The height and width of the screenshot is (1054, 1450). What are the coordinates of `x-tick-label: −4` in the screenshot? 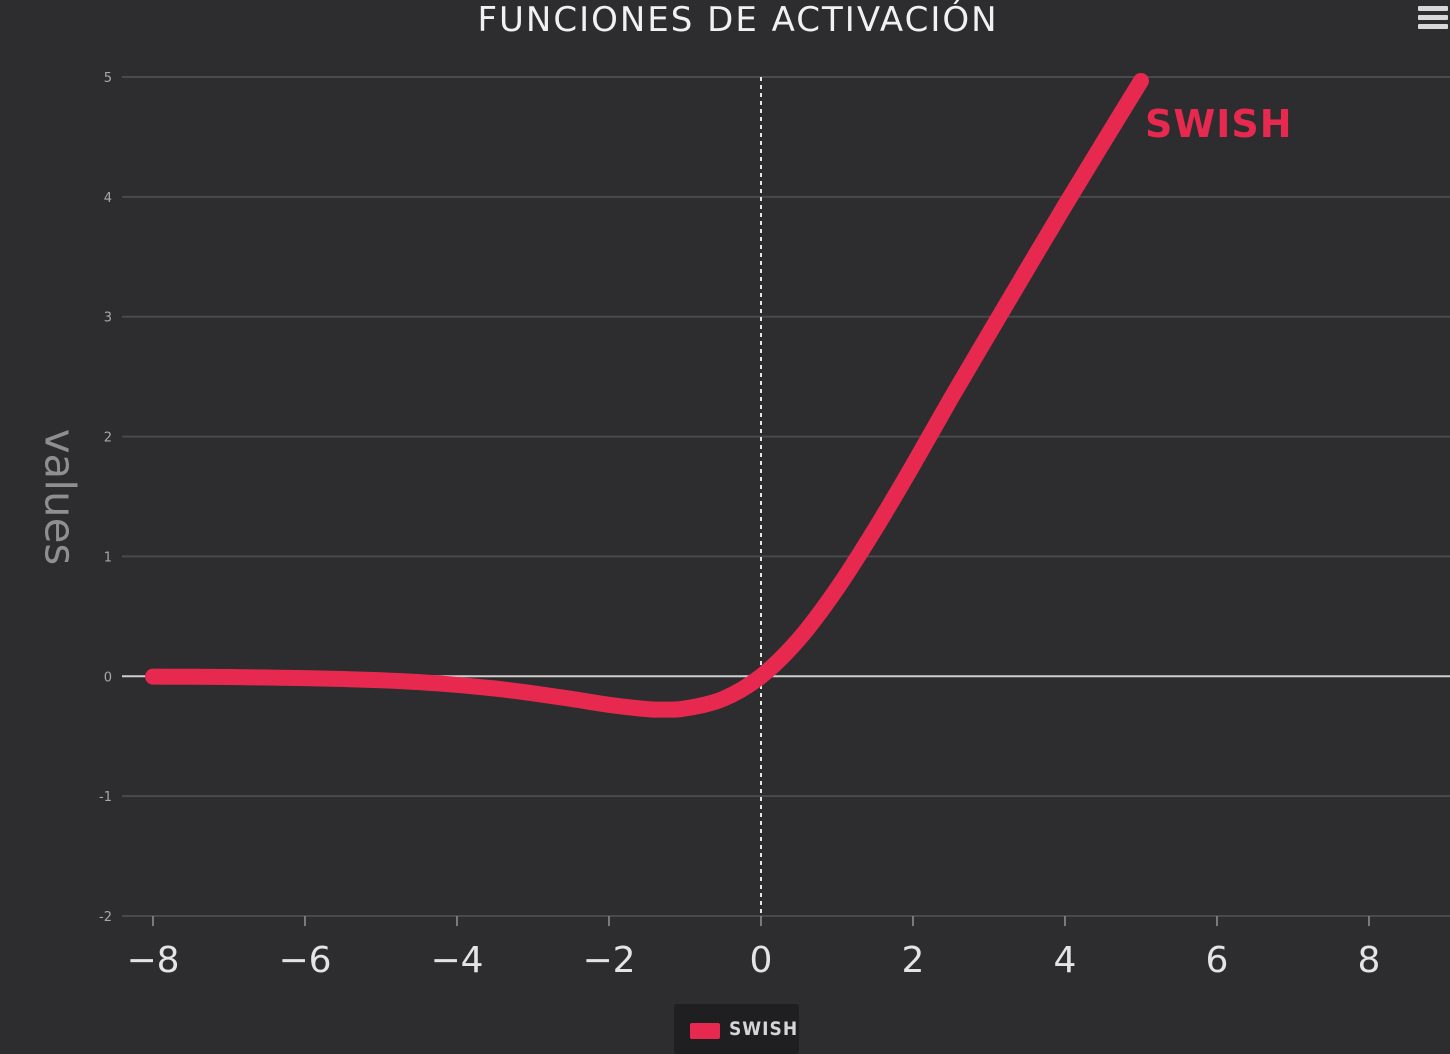 It's located at (456, 960).